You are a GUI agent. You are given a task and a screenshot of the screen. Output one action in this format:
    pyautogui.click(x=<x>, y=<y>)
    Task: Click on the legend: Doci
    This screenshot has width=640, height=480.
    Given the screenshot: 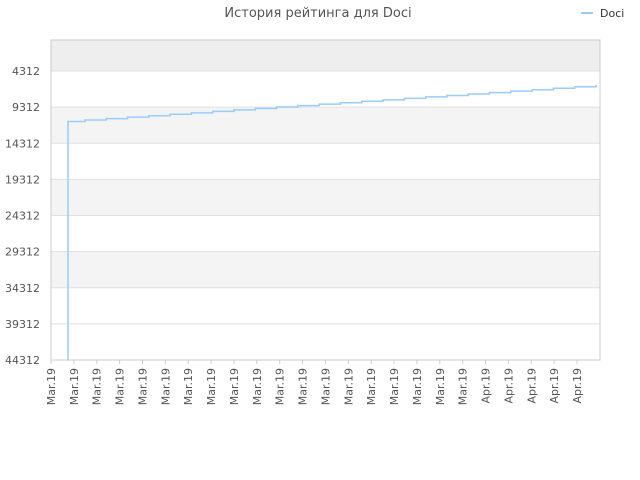 What is the action you would take?
    pyautogui.click(x=602, y=13)
    